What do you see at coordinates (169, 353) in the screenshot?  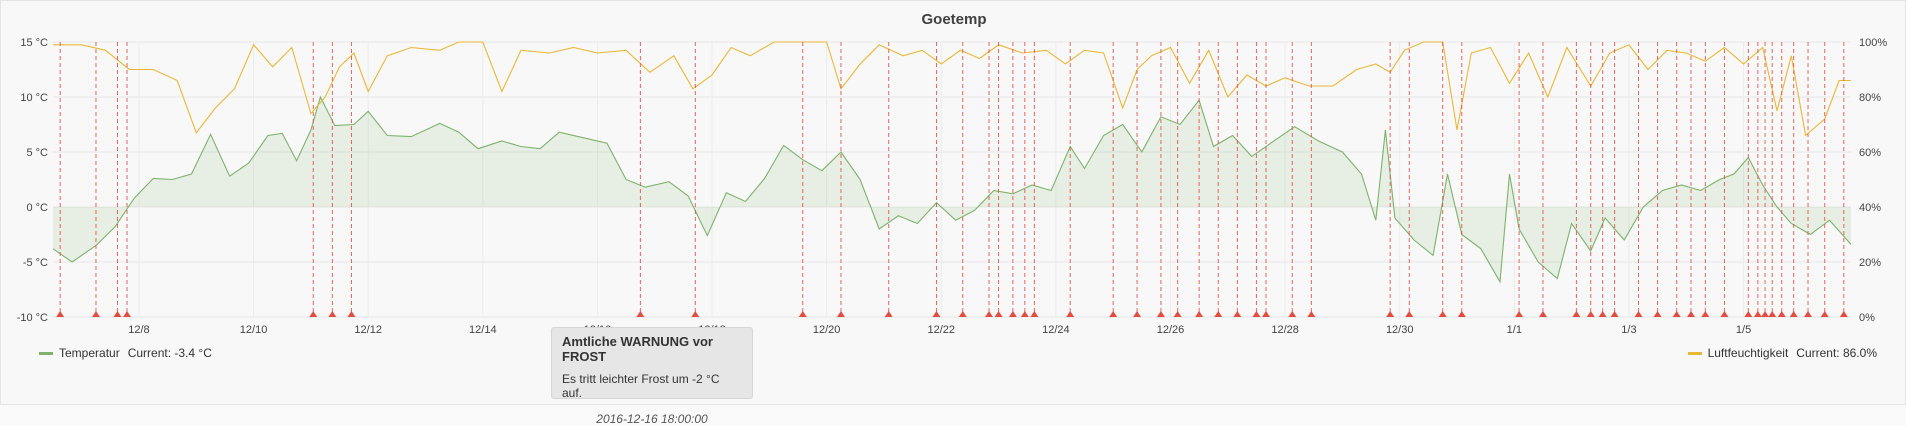 I see `legend-current-temperature: Current: -3.4 °C` at bounding box center [169, 353].